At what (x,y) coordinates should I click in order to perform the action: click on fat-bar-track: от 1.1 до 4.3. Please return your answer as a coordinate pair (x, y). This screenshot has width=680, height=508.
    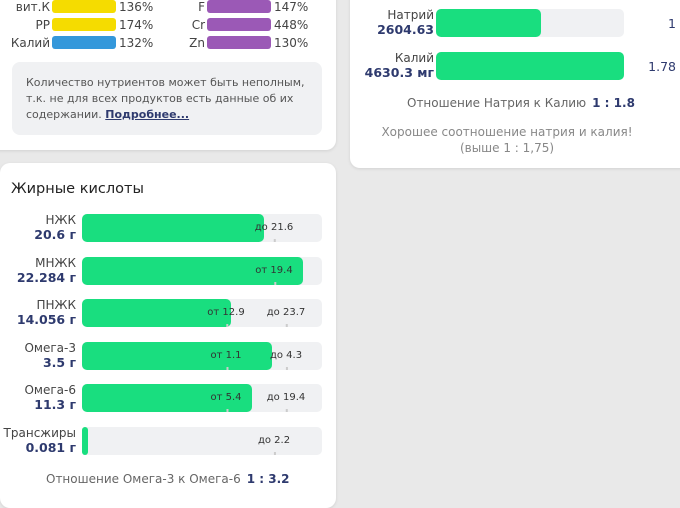
    Looking at the image, I should click on (202, 355).